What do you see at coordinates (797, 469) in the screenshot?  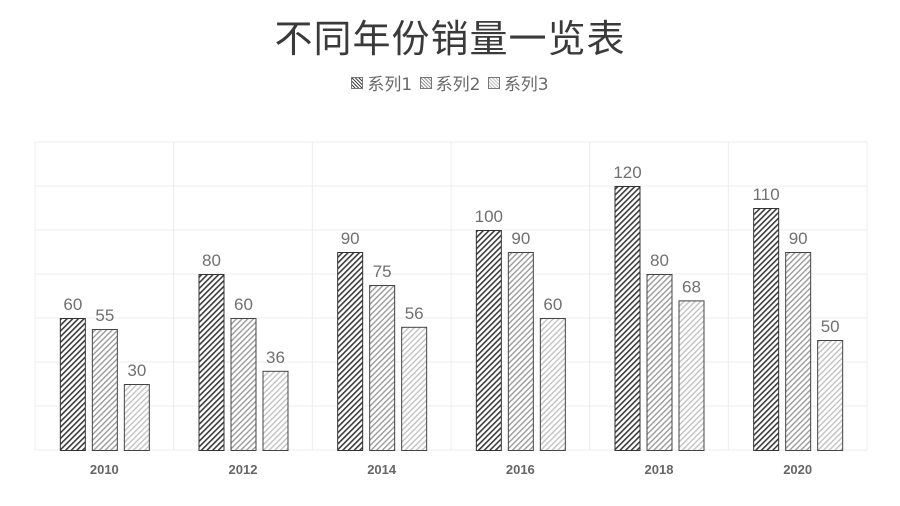 I see `x-axis-tick-label: 2020` at bounding box center [797, 469].